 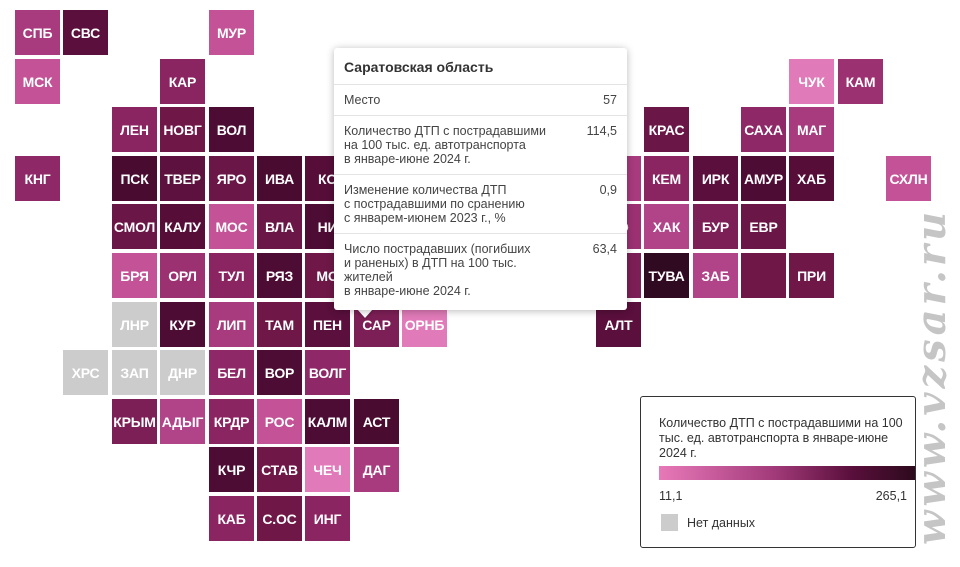 I want to click on region-tile: ИРК, so click(x=715, y=178).